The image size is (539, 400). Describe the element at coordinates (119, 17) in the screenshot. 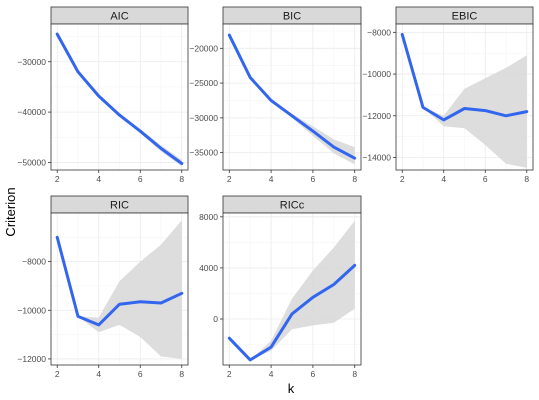

I see `strip-label-aic: AIC` at that location.